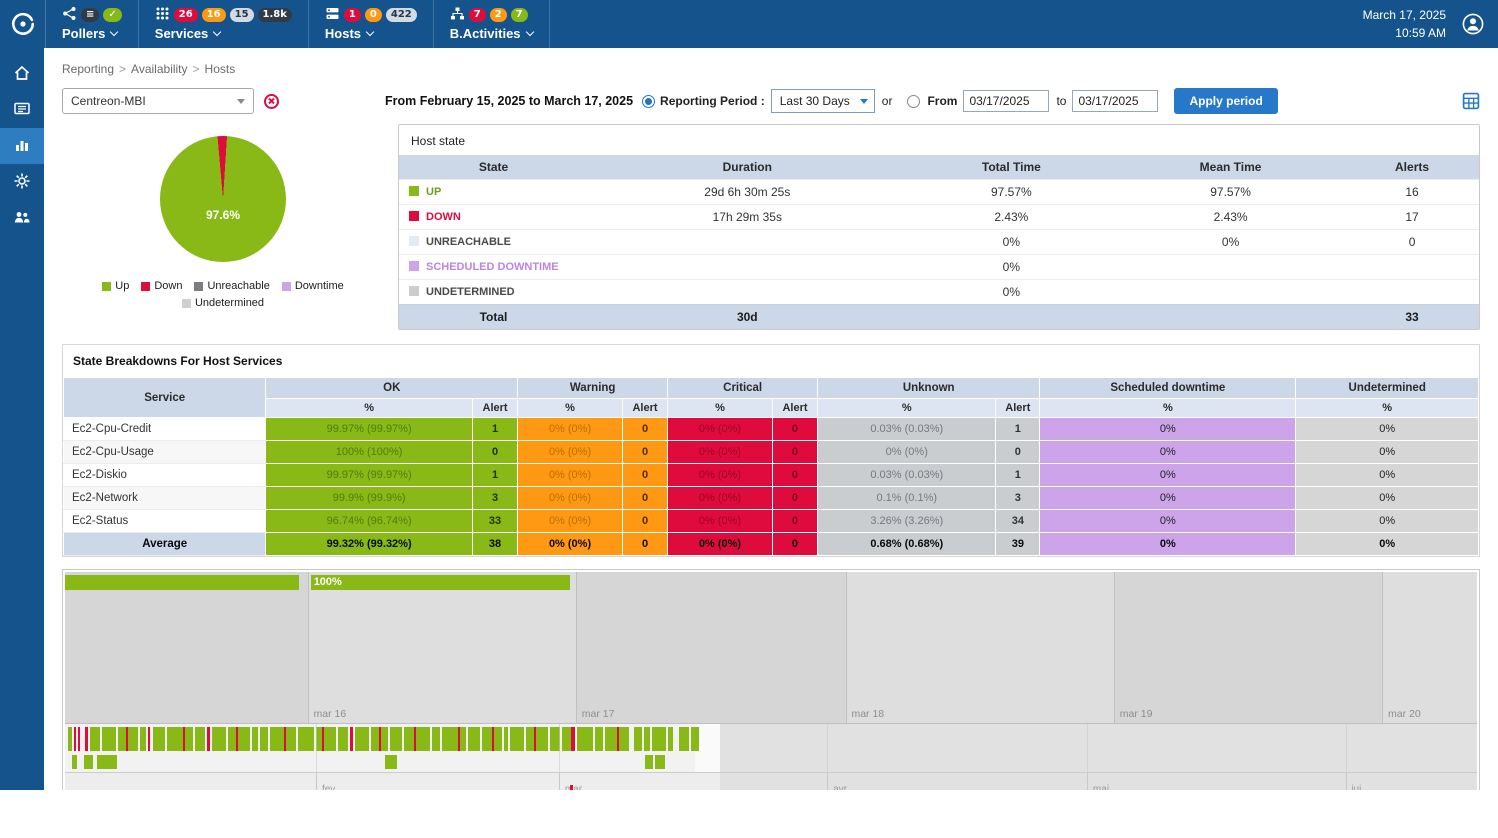 This screenshot has height=838, width=1498. I want to click on col-mean-time: Mean Time, so click(1230, 167).